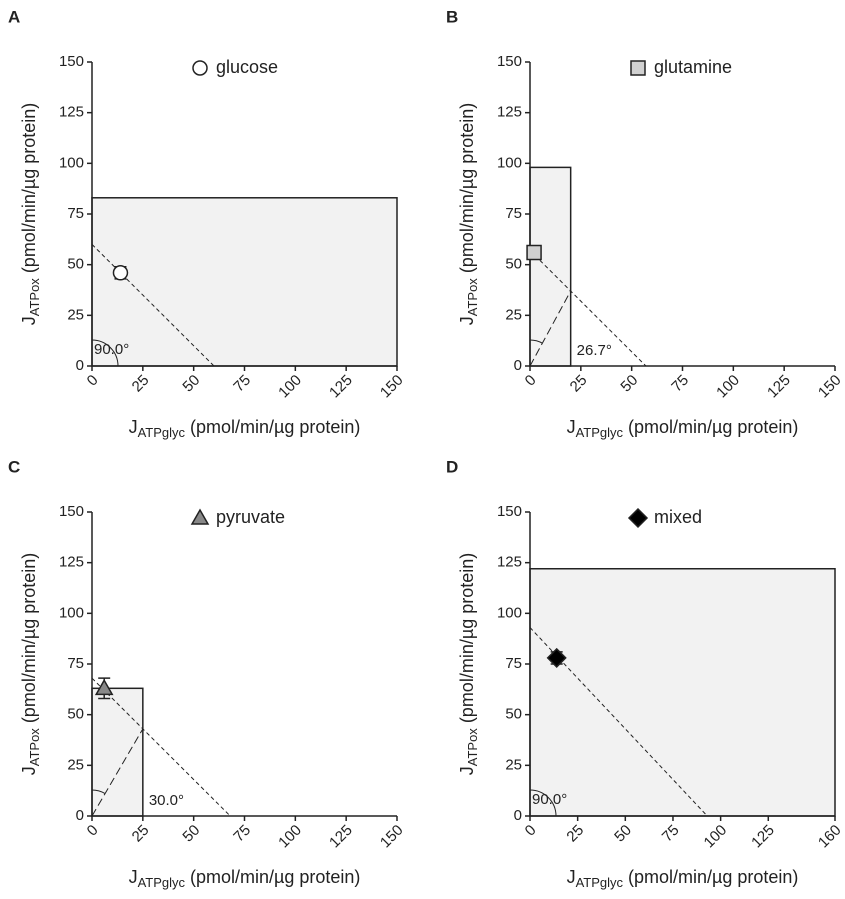  Describe the element at coordinates (693, 67) in the screenshot. I see `legend-label: glutamine` at that location.